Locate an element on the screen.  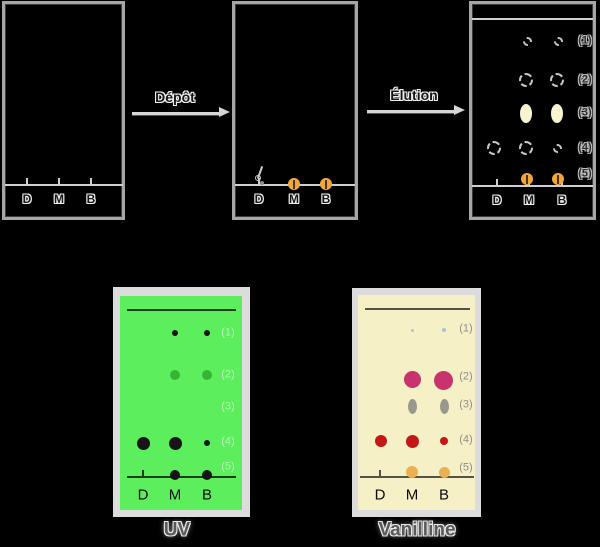
capillary-bulb is located at coordinates (258, 178).